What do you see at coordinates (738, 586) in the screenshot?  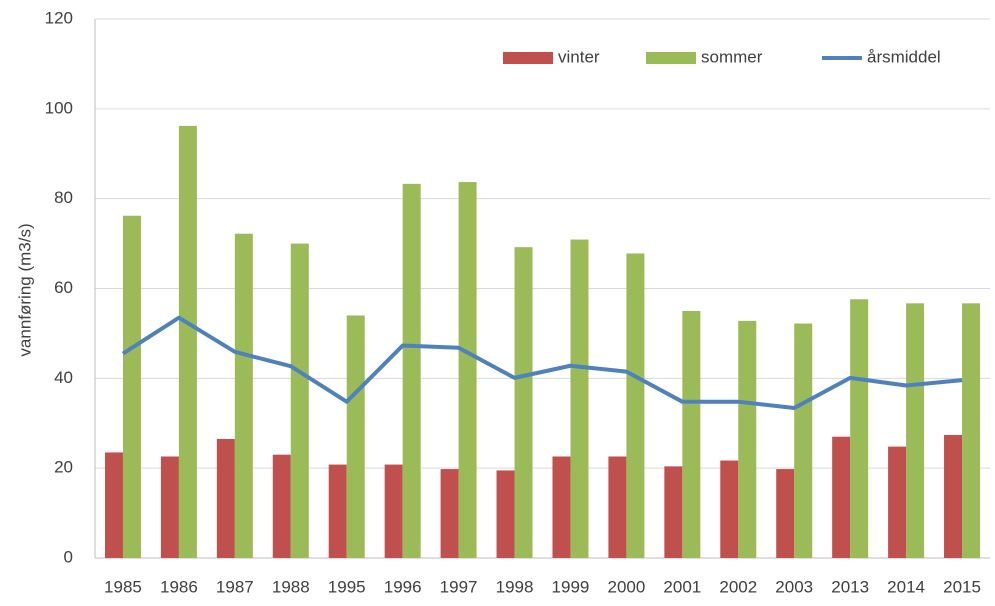 I see `x-tick-label: 2002` at bounding box center [738, 586].